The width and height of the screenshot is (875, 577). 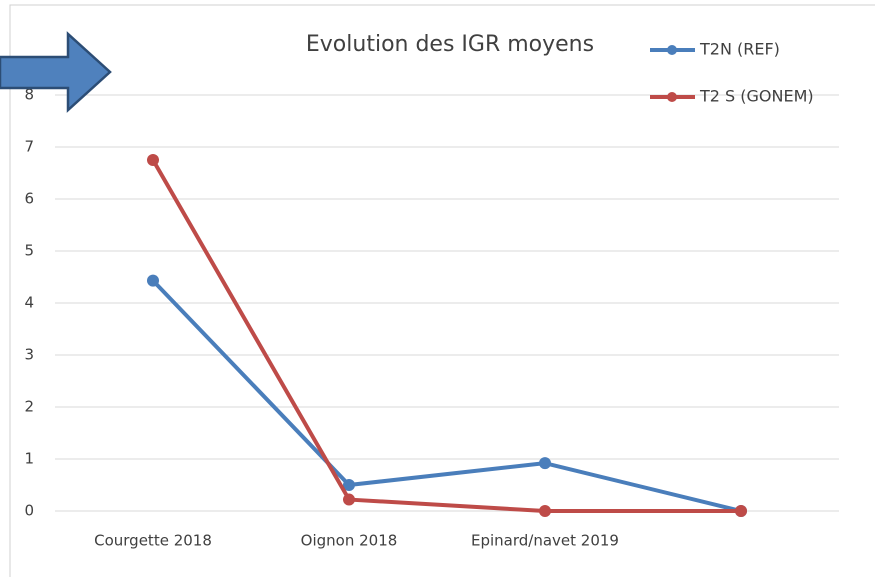 I want to click on arrow-overlay, so click(x=56, y=72).